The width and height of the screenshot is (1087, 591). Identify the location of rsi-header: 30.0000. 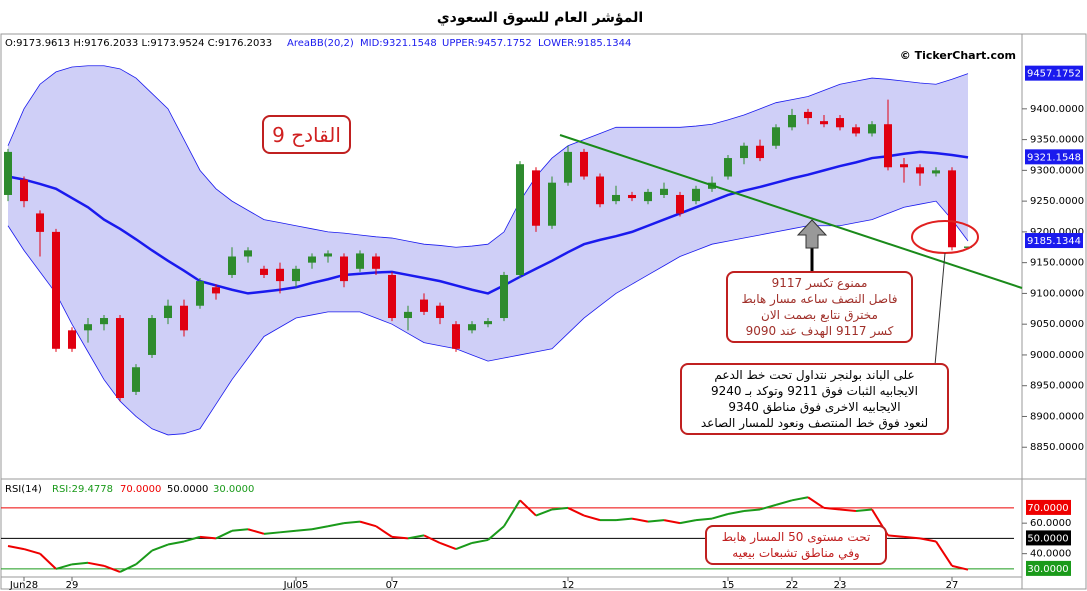
(233, 489).